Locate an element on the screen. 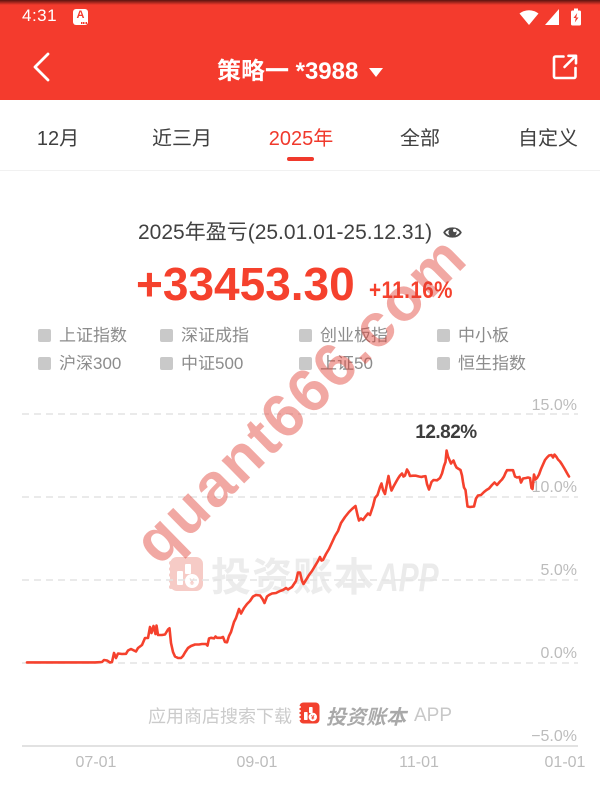 The image size is (600, 800). svg-text: 11-01 is located at coordinates (419, 762).